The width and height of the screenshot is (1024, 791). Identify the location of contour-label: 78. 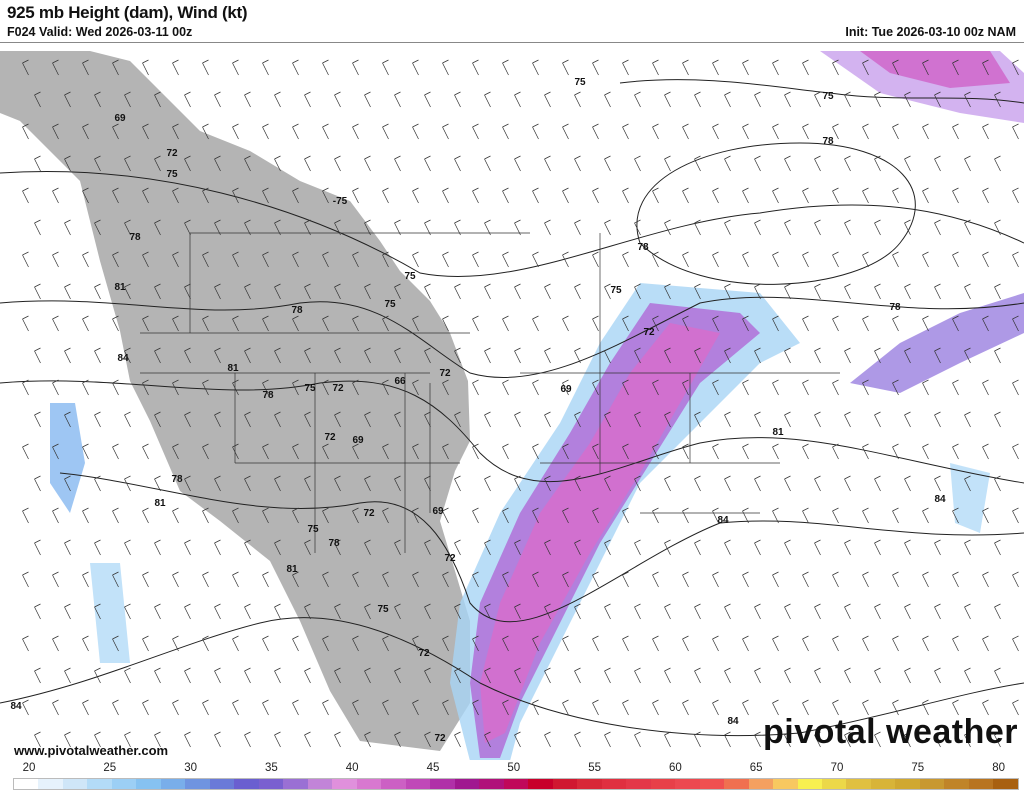
(297, 310).